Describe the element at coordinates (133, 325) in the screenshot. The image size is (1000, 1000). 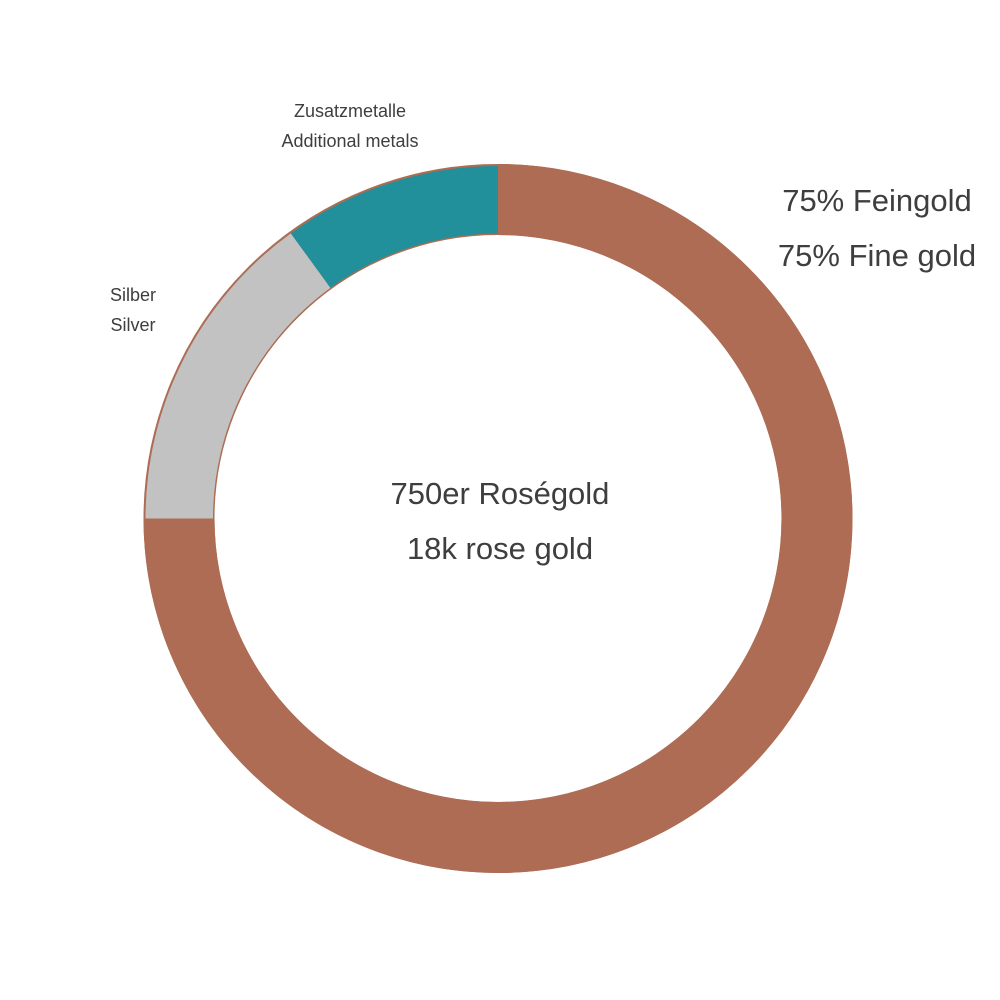
I see `label-silver-en: Silver` at that location.